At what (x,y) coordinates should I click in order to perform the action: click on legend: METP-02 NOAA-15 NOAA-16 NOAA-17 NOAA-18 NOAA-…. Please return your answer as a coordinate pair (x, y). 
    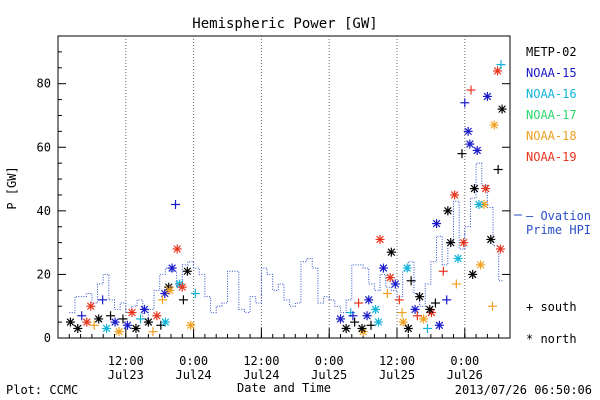
    Looking at the image, I should click on (551, 104).